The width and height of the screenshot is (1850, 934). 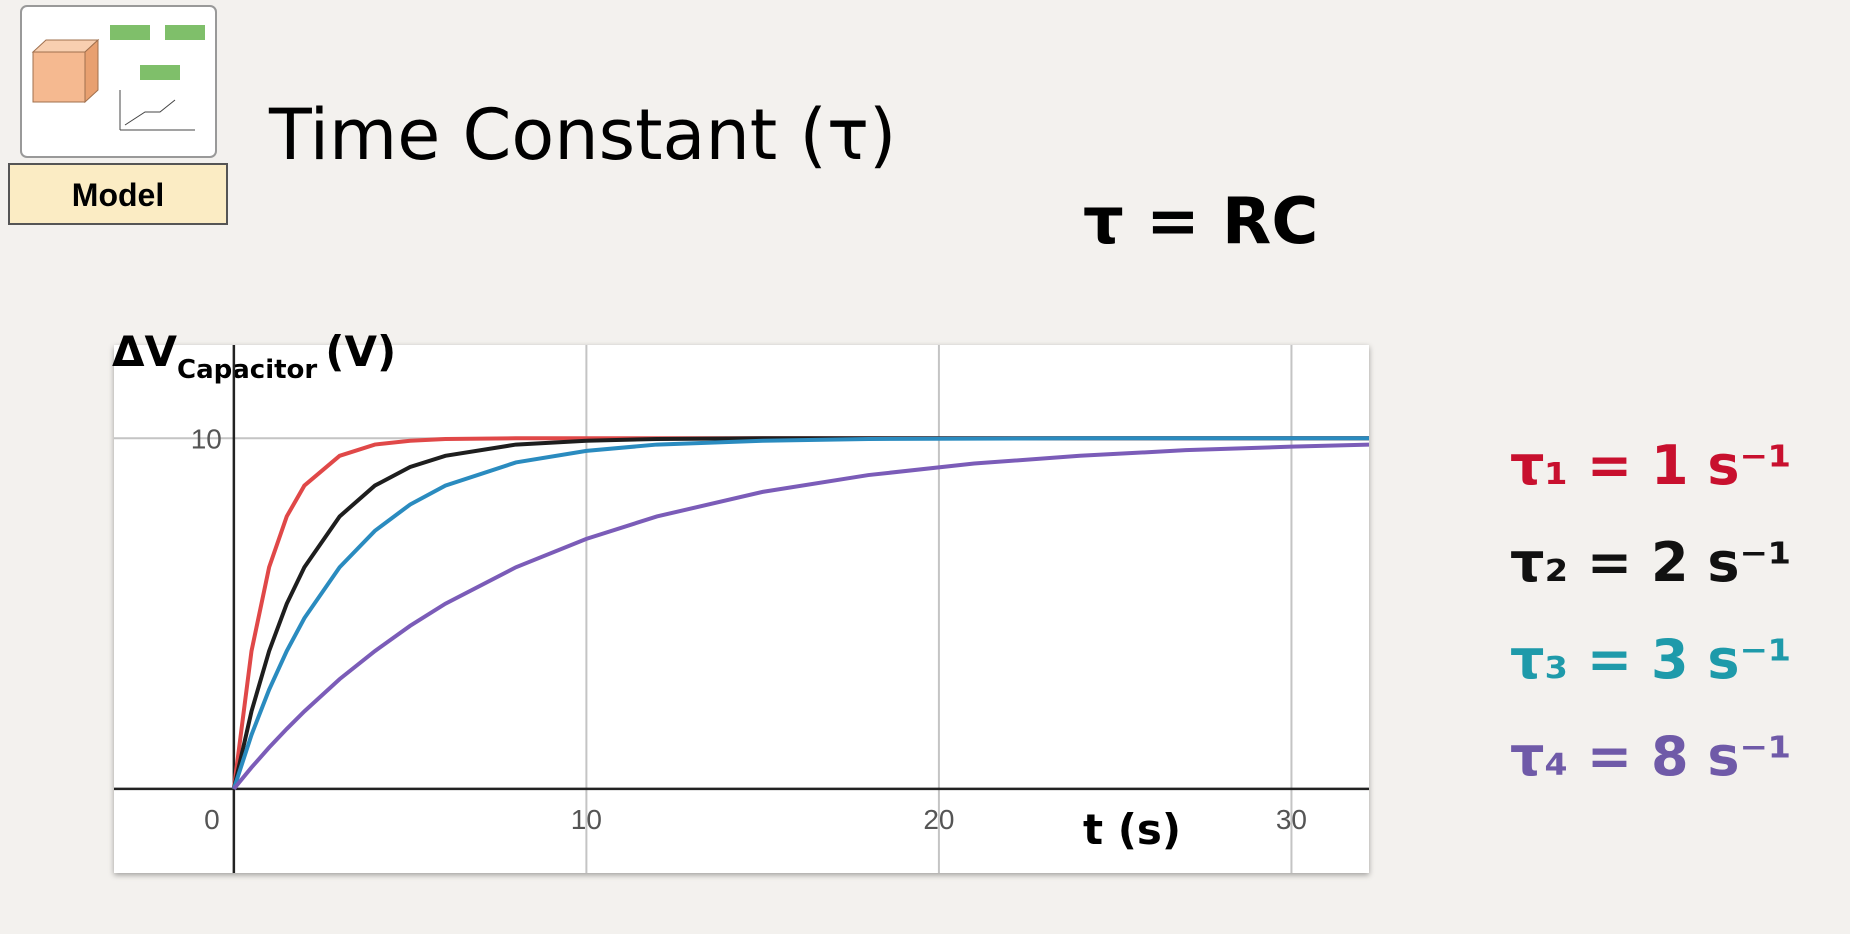 I want to click on x-tick-label: 10, so click(x=586, y=819).